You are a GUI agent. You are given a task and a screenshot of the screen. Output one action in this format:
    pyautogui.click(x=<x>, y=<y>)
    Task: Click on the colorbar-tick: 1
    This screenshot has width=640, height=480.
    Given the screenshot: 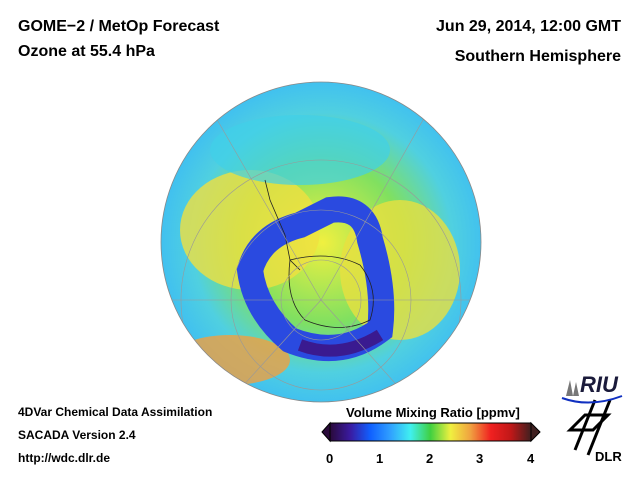 What is the action you would take?
    pyautogui.click(x=380, y=458)
    